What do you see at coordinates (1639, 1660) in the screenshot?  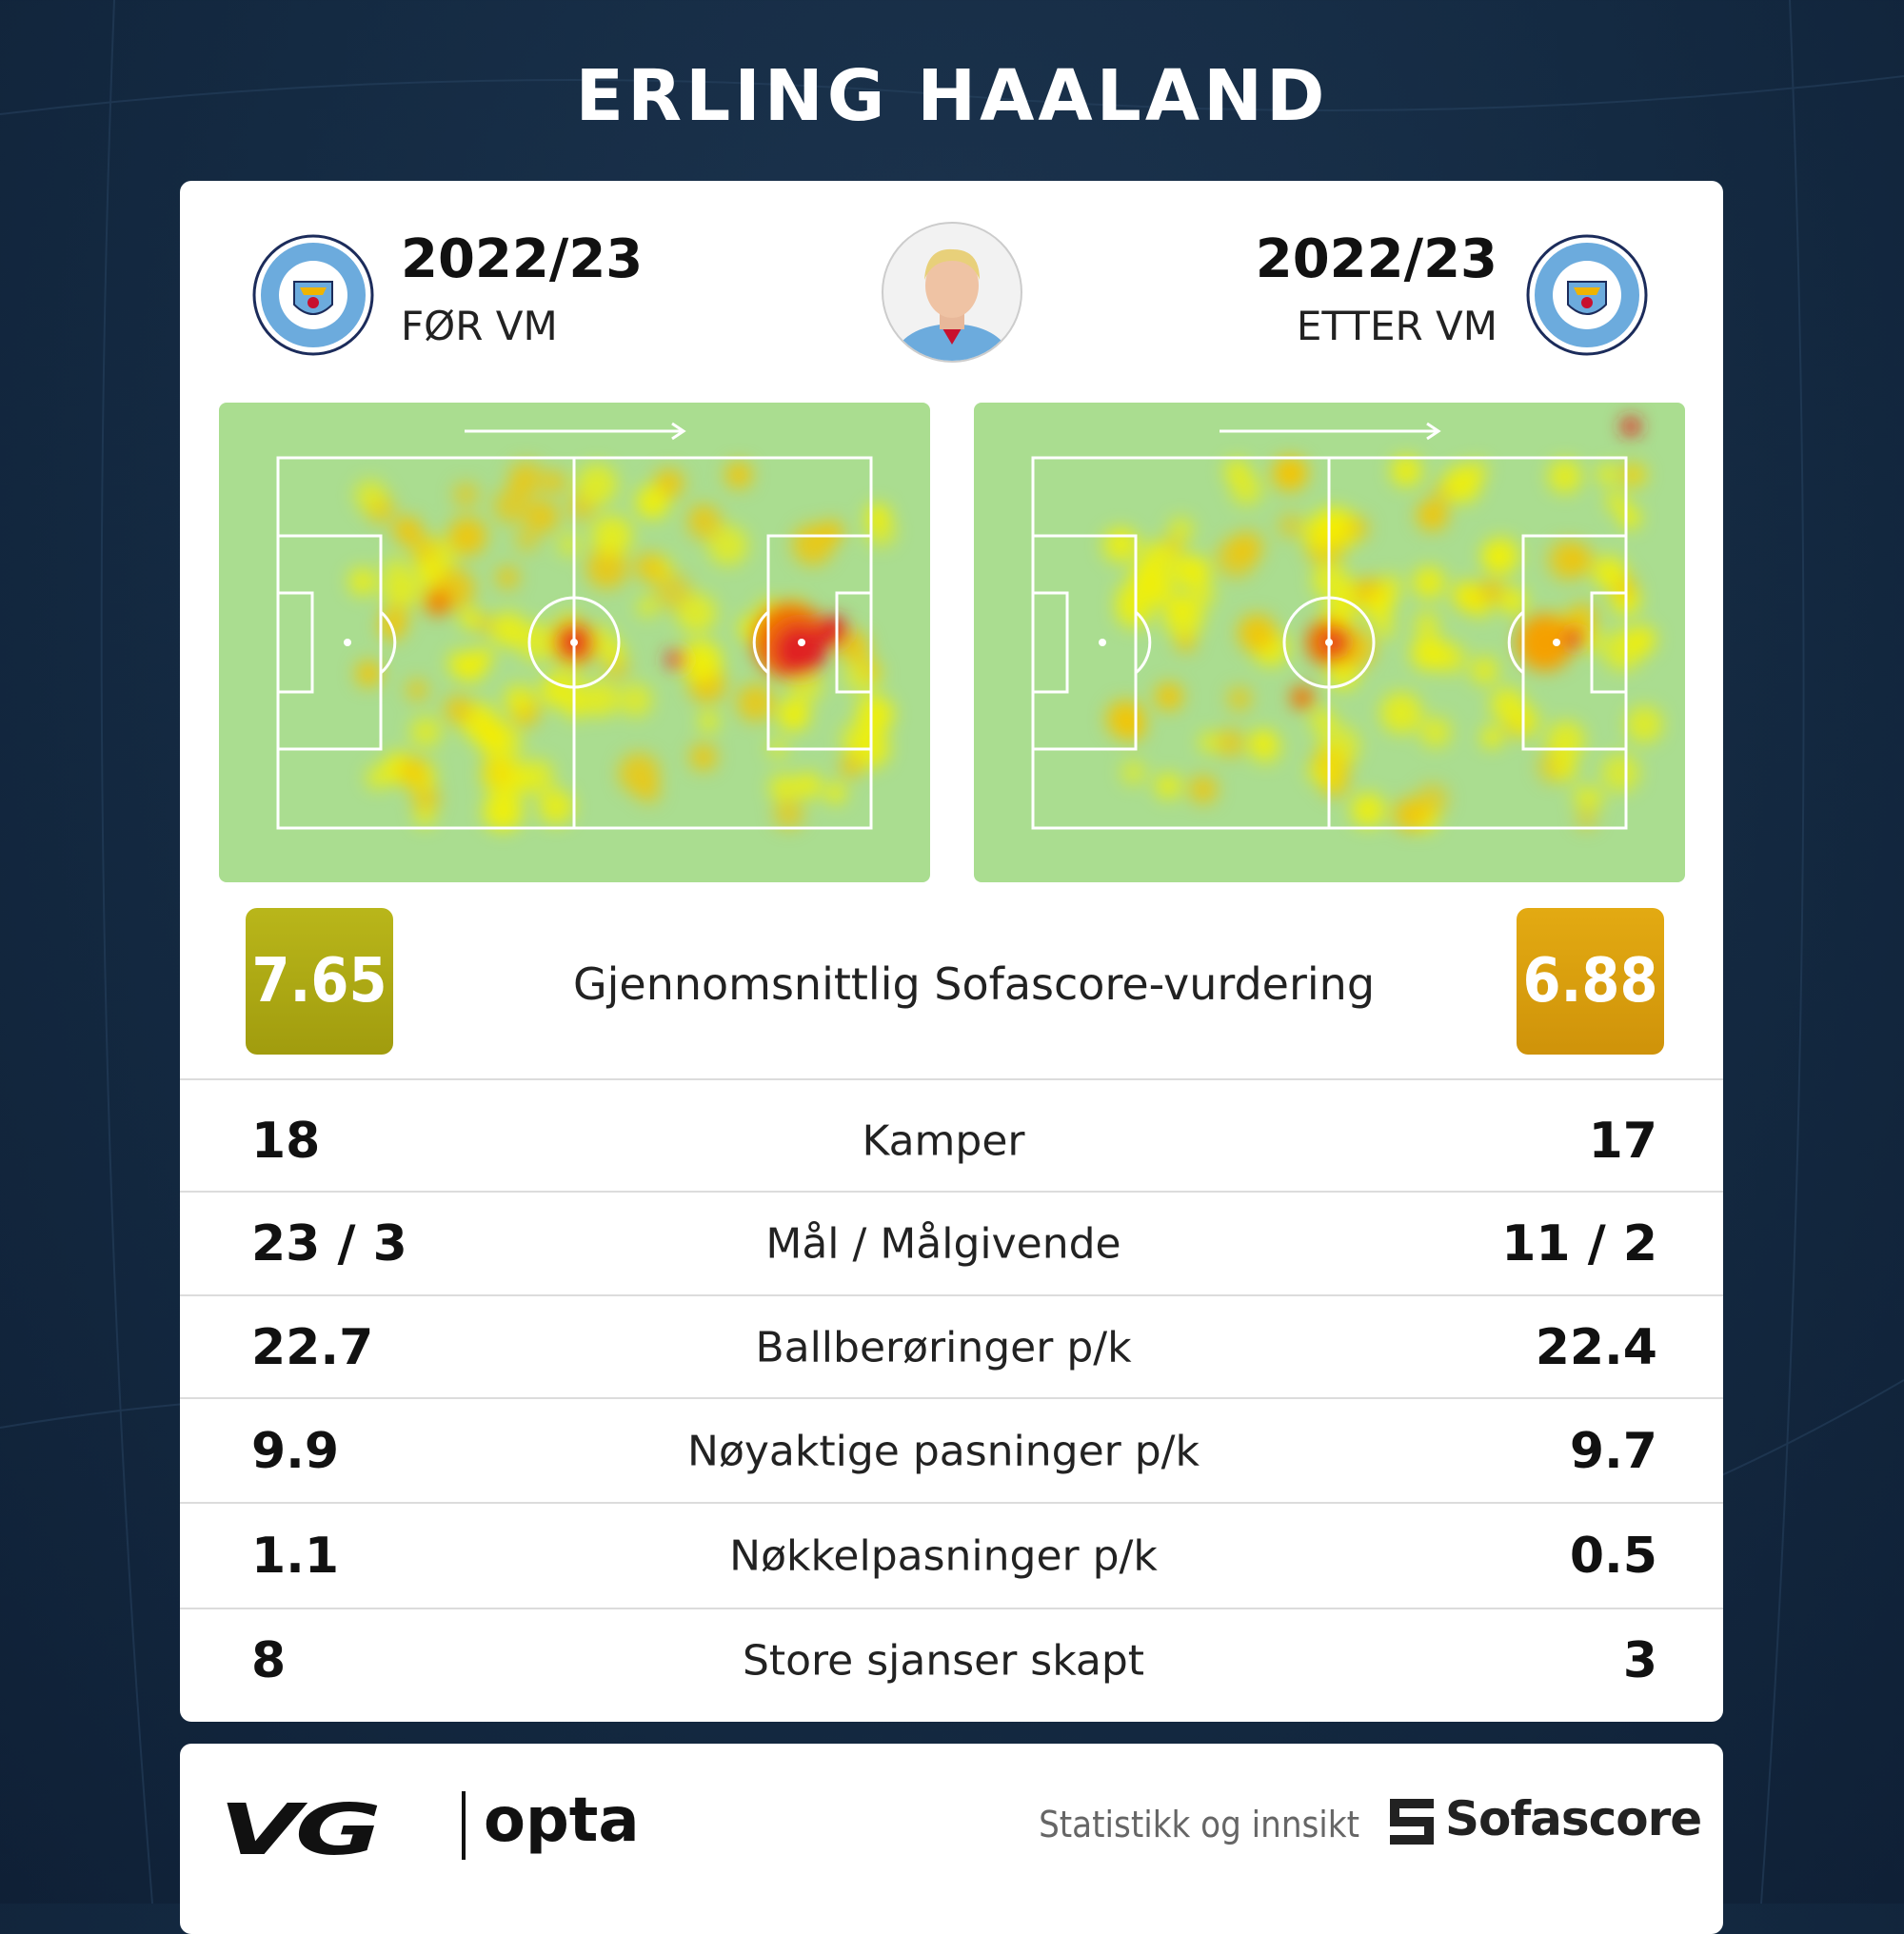 I see `right-value: 3` at bounding box center [1639, 1660].